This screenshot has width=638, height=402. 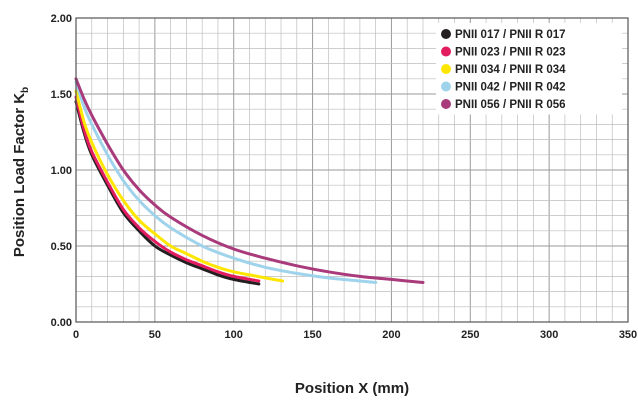 I want to click on y-tick-labels: 0.00 0.50 1.00 1.50 2.00, so click(x=61, y=171).